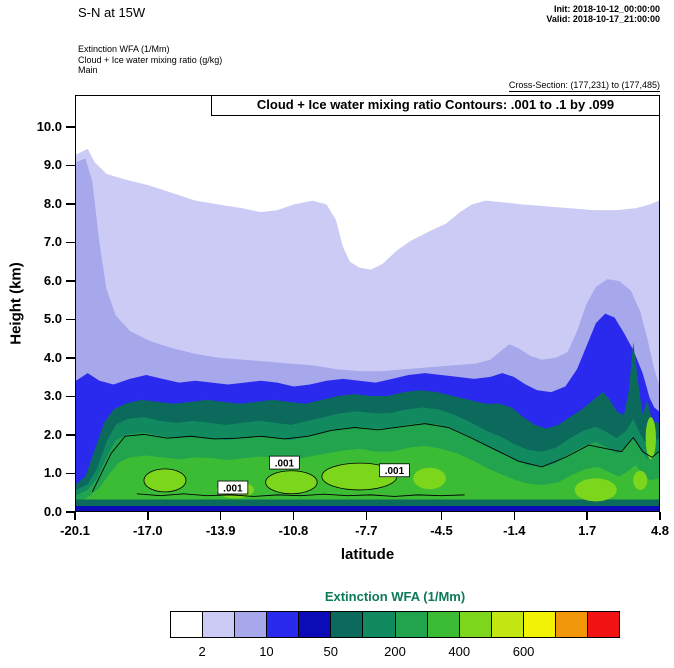  Describe the element at coordinates (366, 530) in the screenshot. I see `x-tick-label: -7.7` at that location.